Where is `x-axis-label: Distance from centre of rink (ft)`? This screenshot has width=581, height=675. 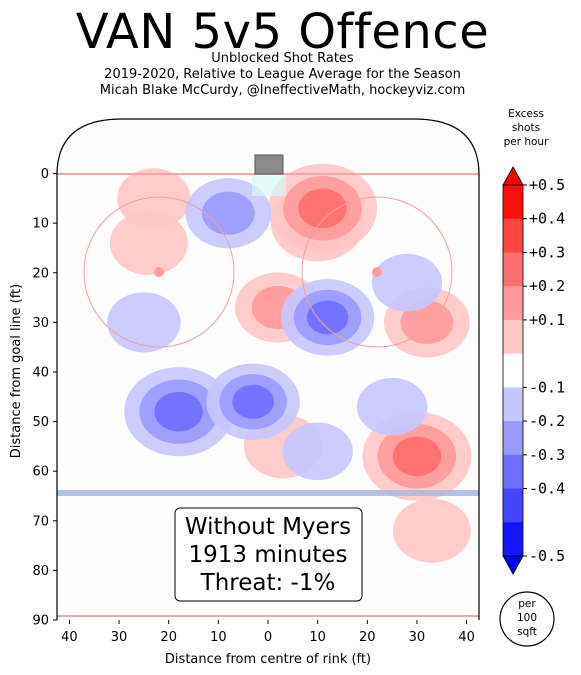 x-axis-label: Distance from centre of rink (ft) is located at coordinates (268, 659).